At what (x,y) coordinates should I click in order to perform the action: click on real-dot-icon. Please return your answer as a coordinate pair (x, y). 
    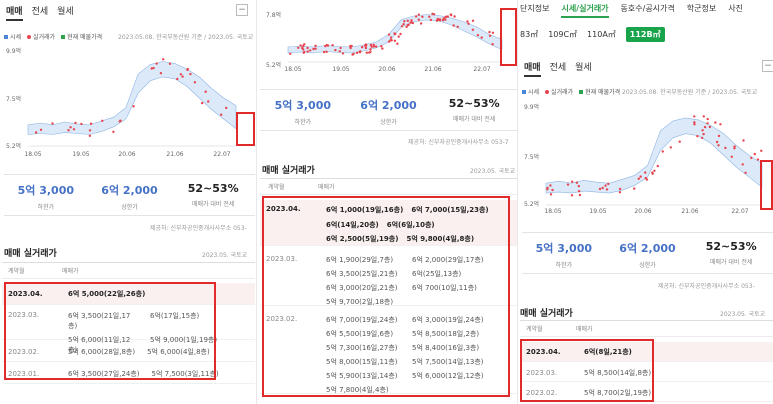
    Looking at the image, I should click on (29, 36).